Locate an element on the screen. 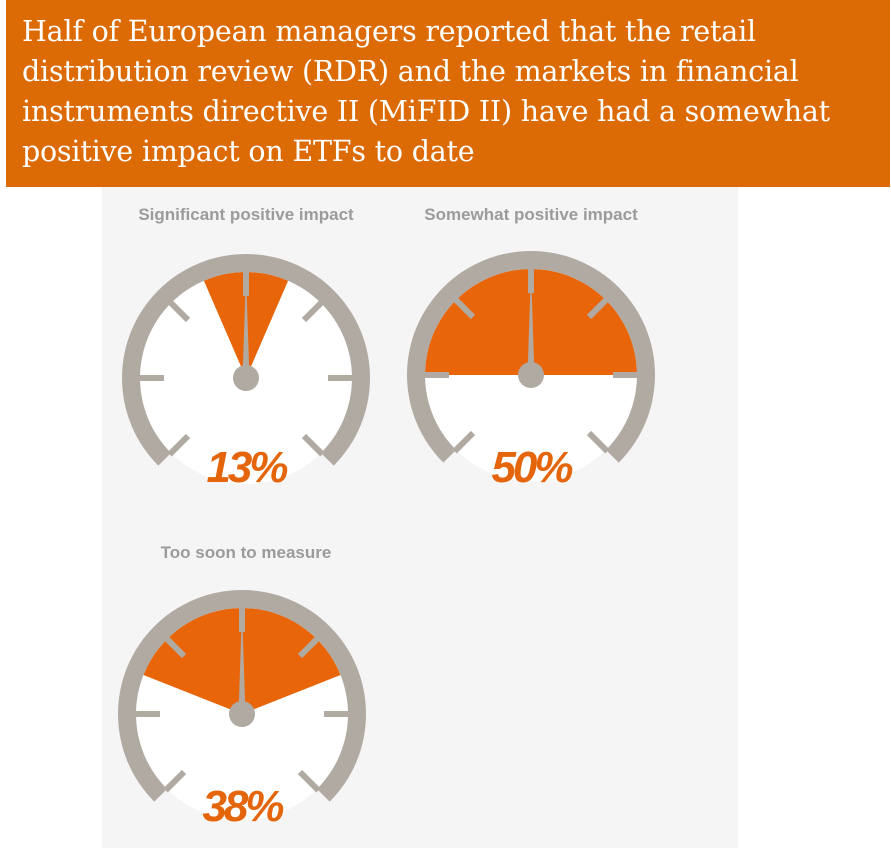 Image resolution: width=891 pixels, height=848 pixels. gauge-value: 13% is located at coordinates (247, 467).